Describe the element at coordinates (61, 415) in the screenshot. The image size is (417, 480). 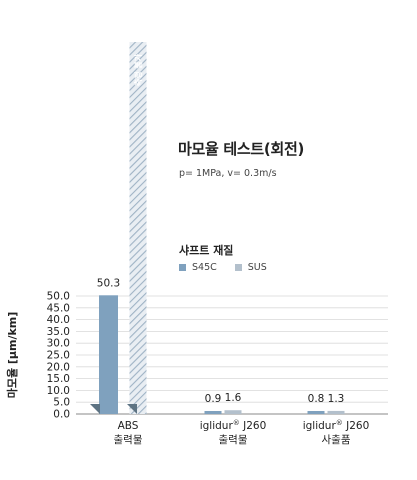
I see `y-tick-label: 0.0` at that location.